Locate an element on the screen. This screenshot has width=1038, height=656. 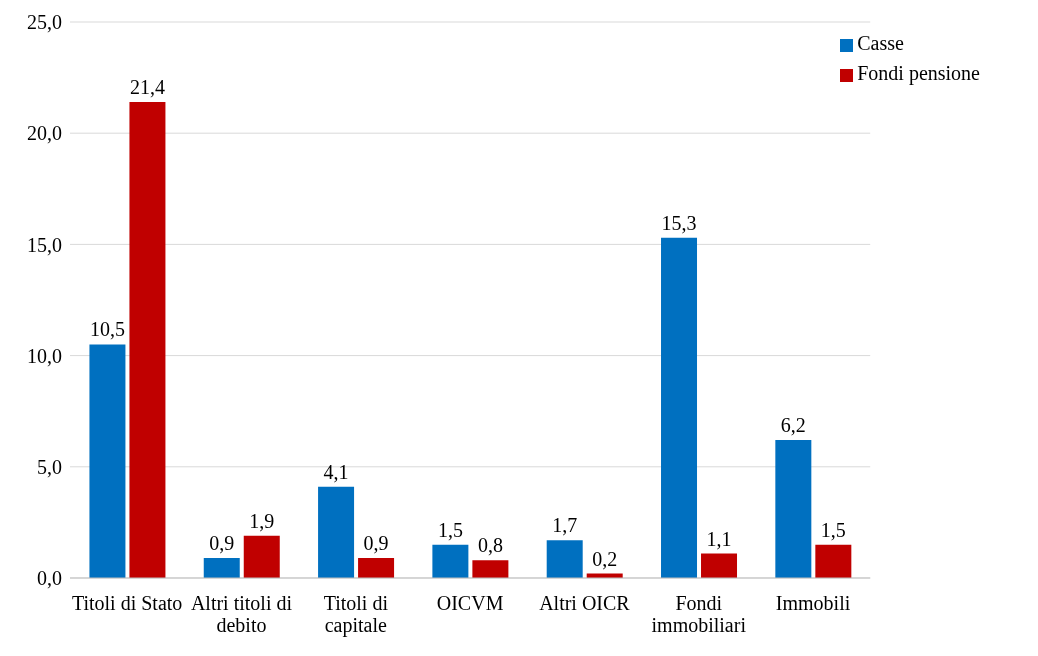
x-tick-label: OICVM is located at coordinates (470, 603).